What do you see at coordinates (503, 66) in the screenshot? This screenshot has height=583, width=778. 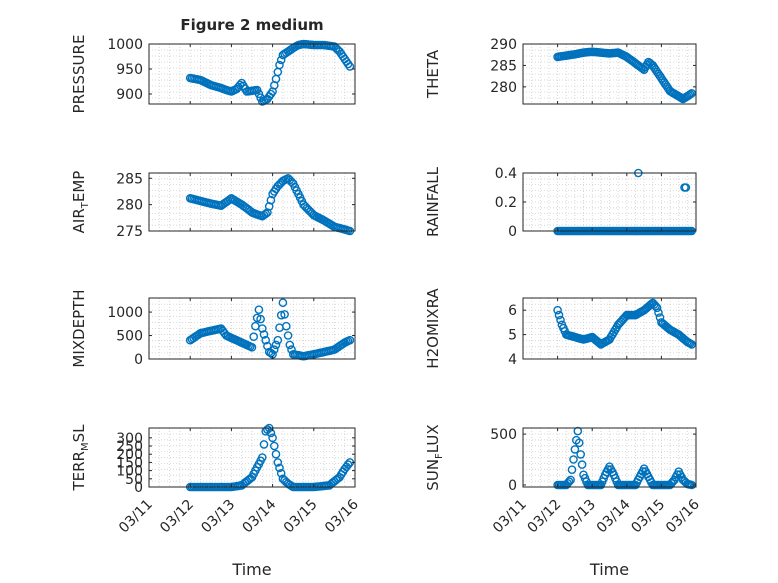 I see `y-tick-label: 285` at bounding box center [503, 66].